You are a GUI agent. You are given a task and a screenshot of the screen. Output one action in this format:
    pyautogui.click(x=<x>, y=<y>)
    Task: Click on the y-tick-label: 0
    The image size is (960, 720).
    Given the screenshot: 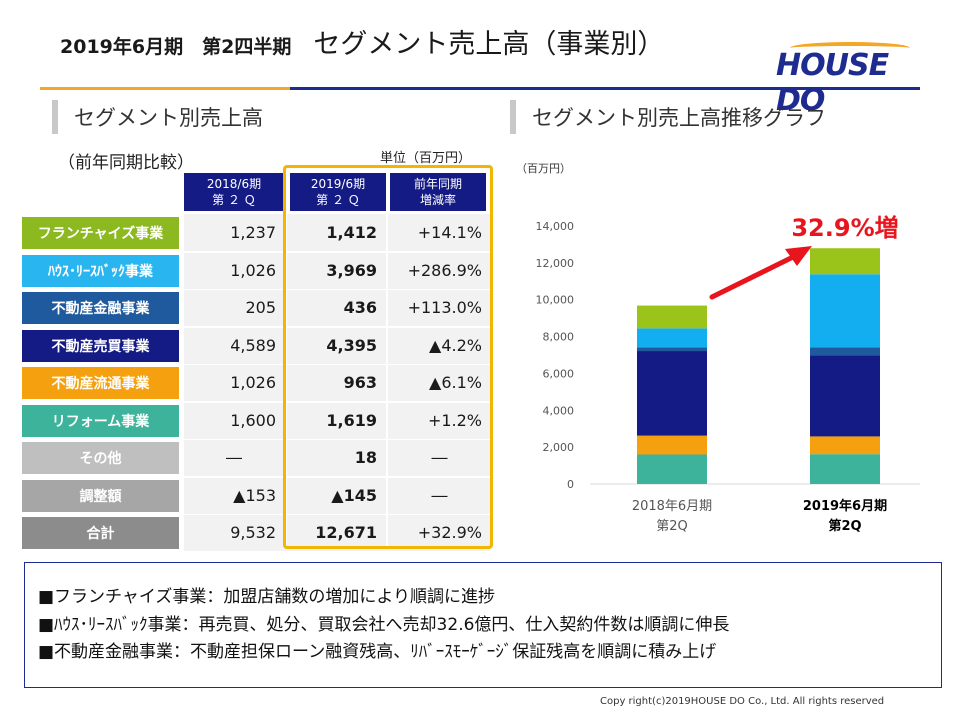 What is the action you would take?
    pyautogui.click(x=570, y=484)
    